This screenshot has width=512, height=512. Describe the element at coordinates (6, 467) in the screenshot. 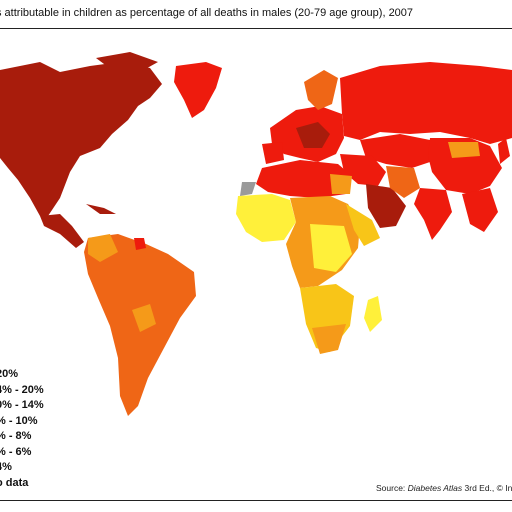

I see `legend-item: 4%` at that location.